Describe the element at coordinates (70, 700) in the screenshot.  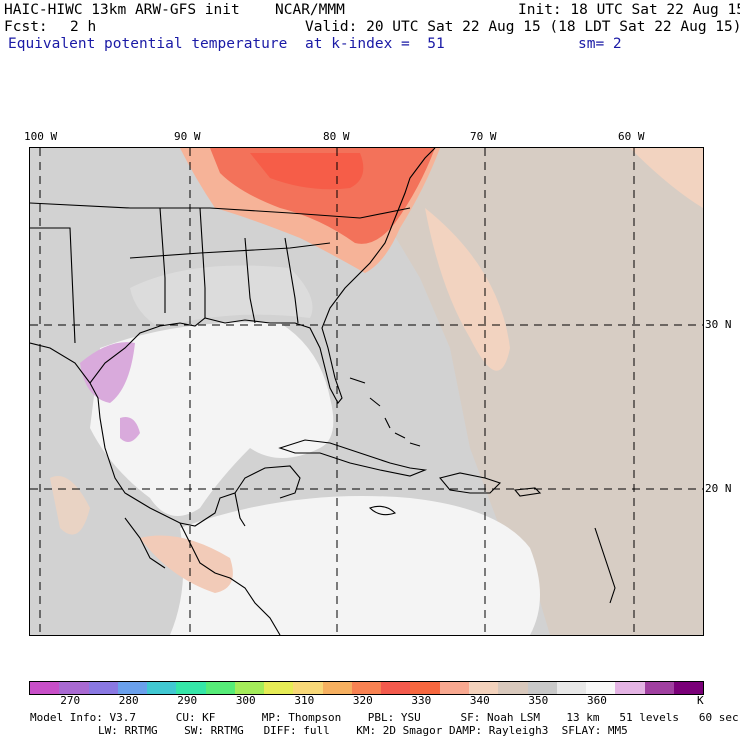
I see `colorbar-tick-label: 270` at that location.